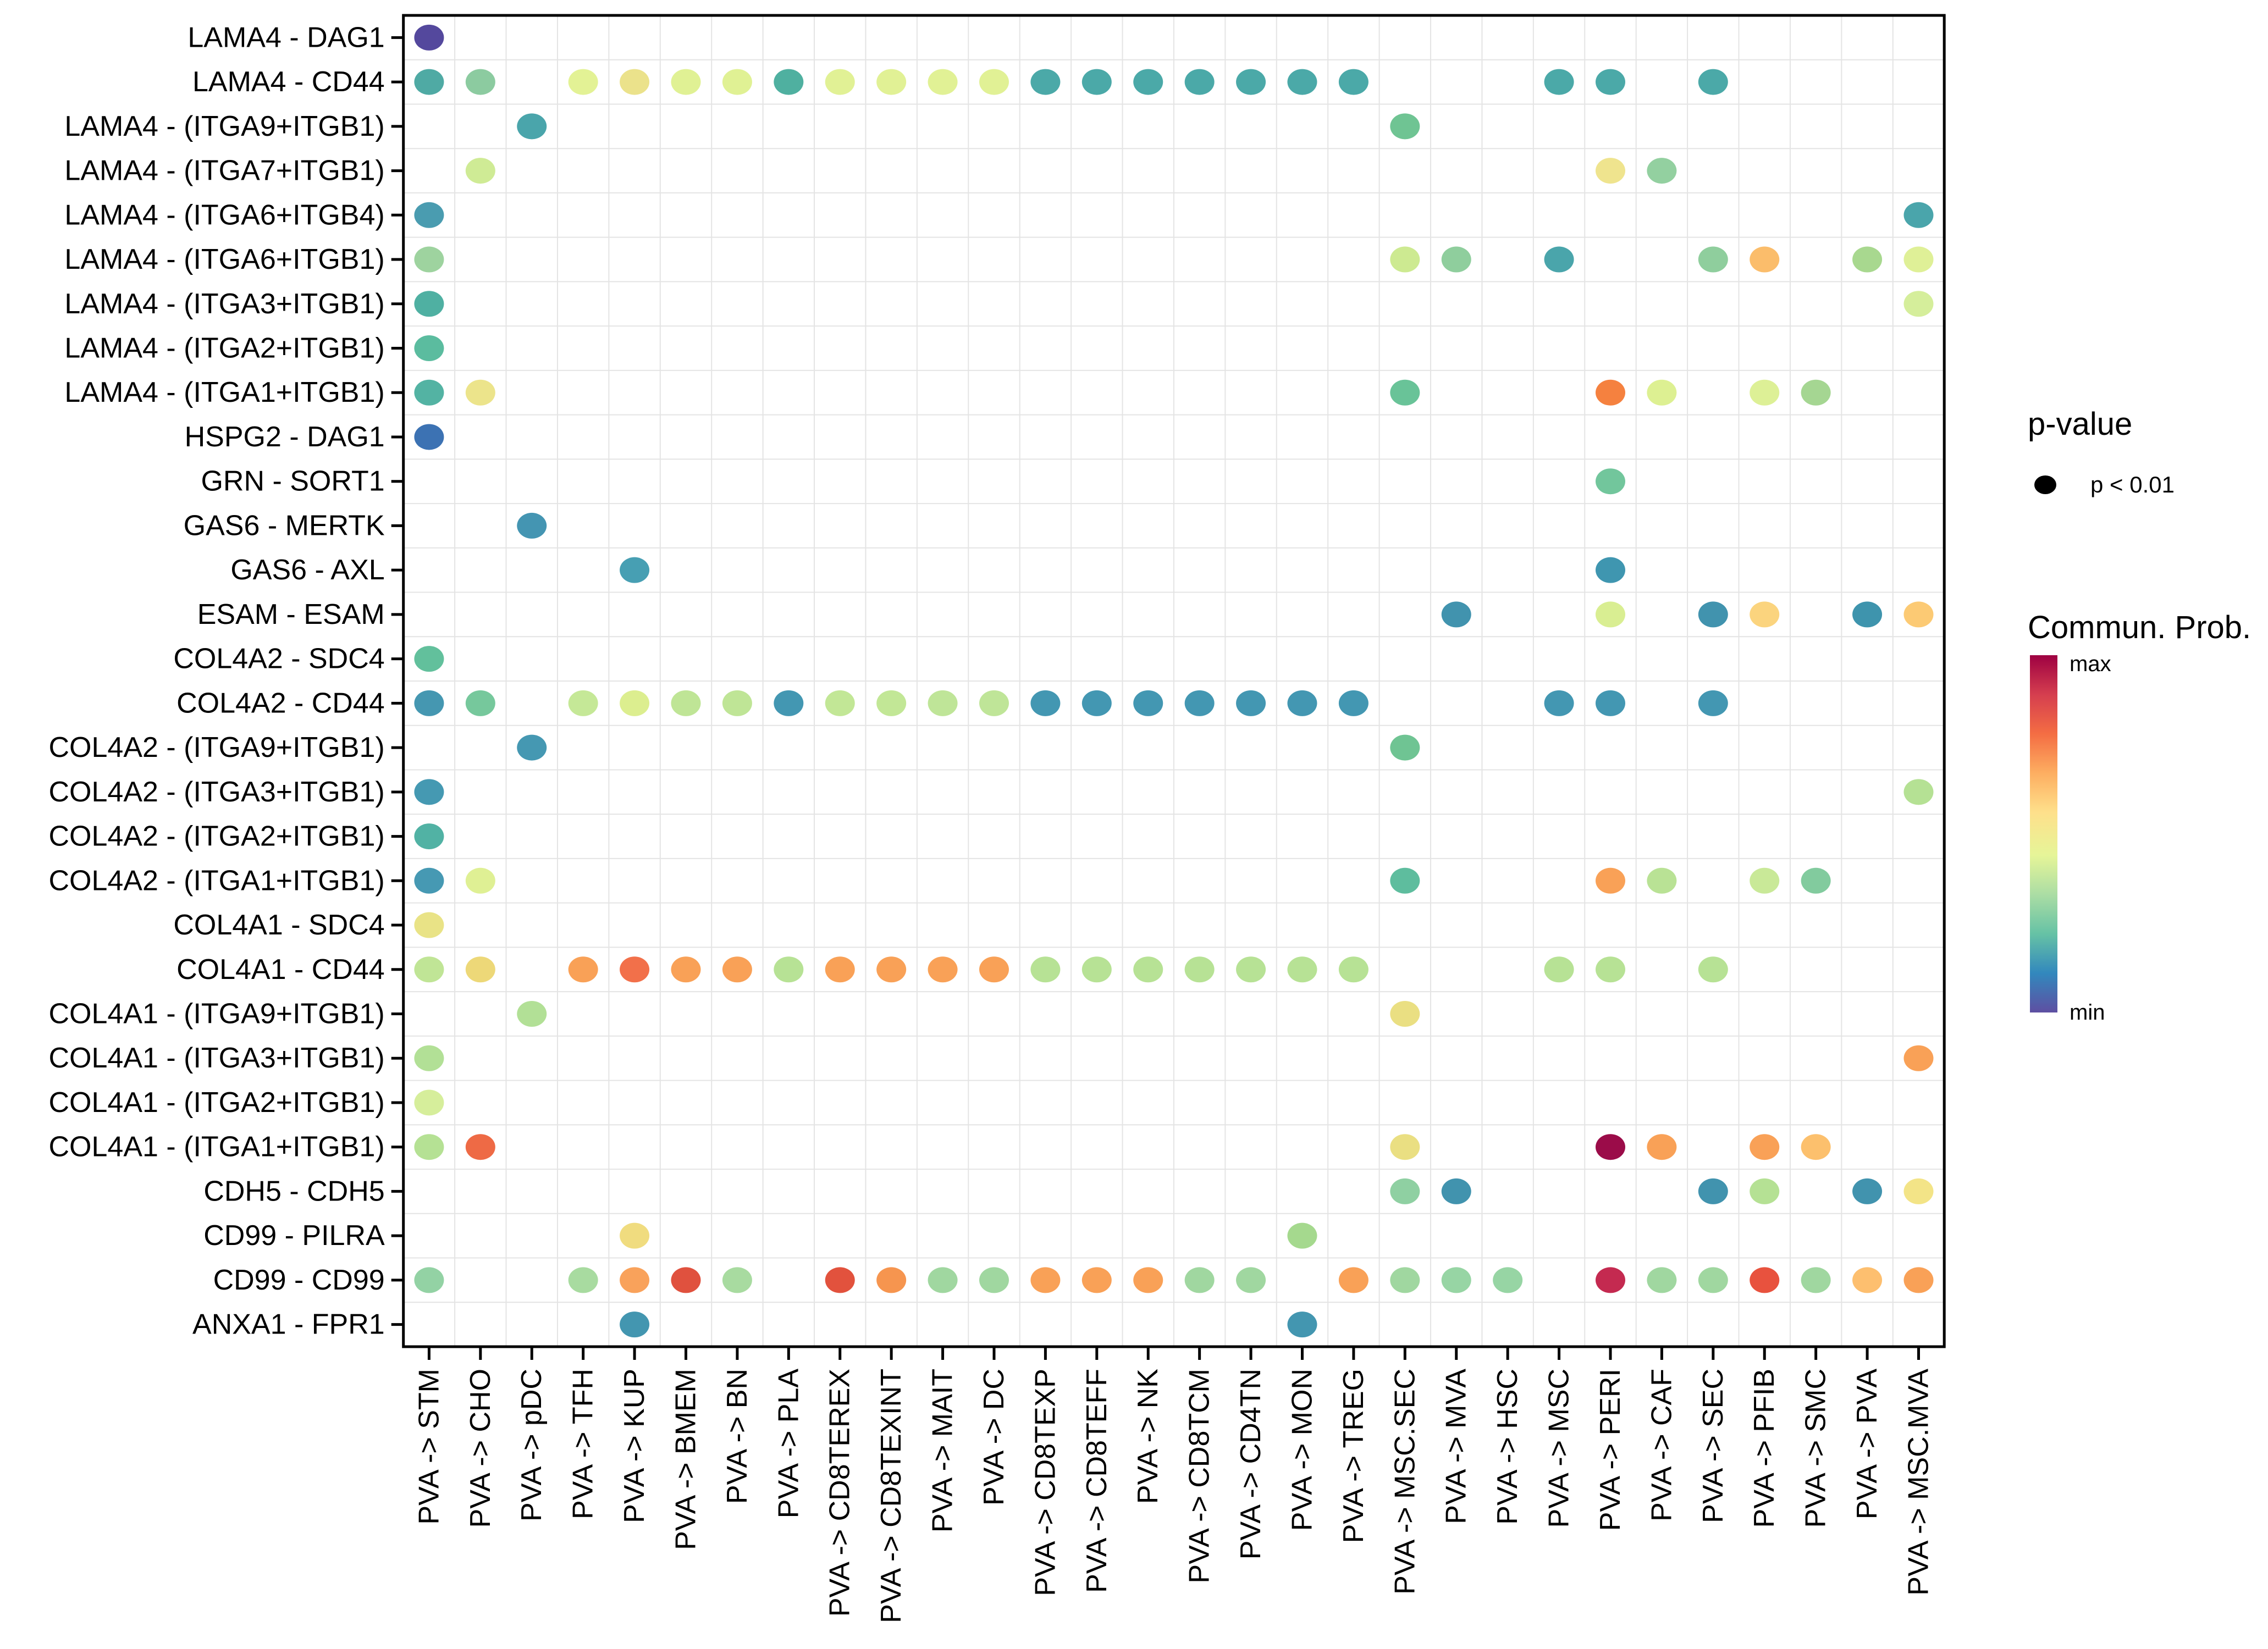 This screenshot has width=2268, height=1649. What do you see at coordinates (2071, 838) in the screenshot?
I see `colorbar-legend: max min` at bounding box center [2071, 838].